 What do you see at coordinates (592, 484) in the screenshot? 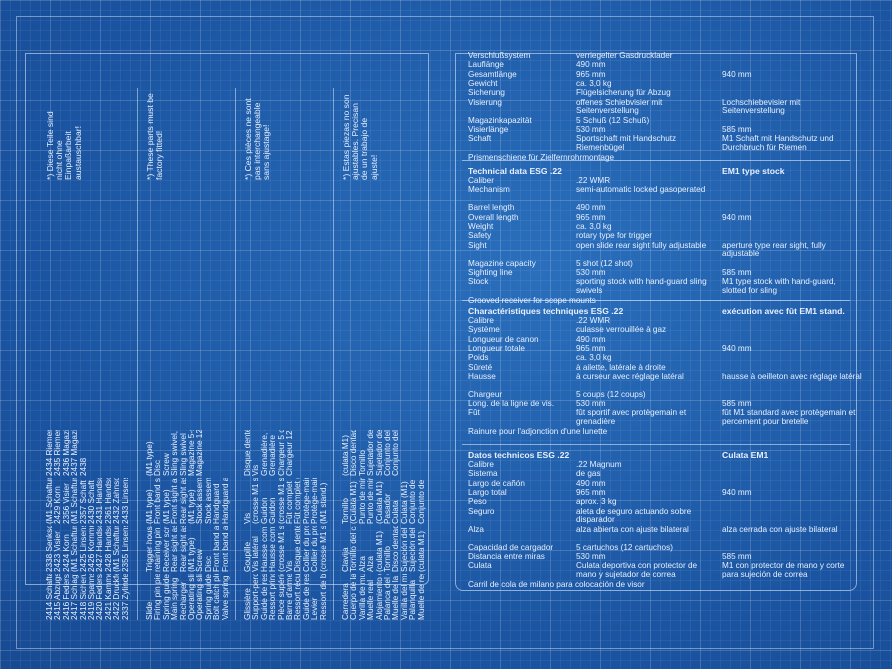
I see `spec-row: Largo de cañón 490 mm` at bounding box center [592, 484].